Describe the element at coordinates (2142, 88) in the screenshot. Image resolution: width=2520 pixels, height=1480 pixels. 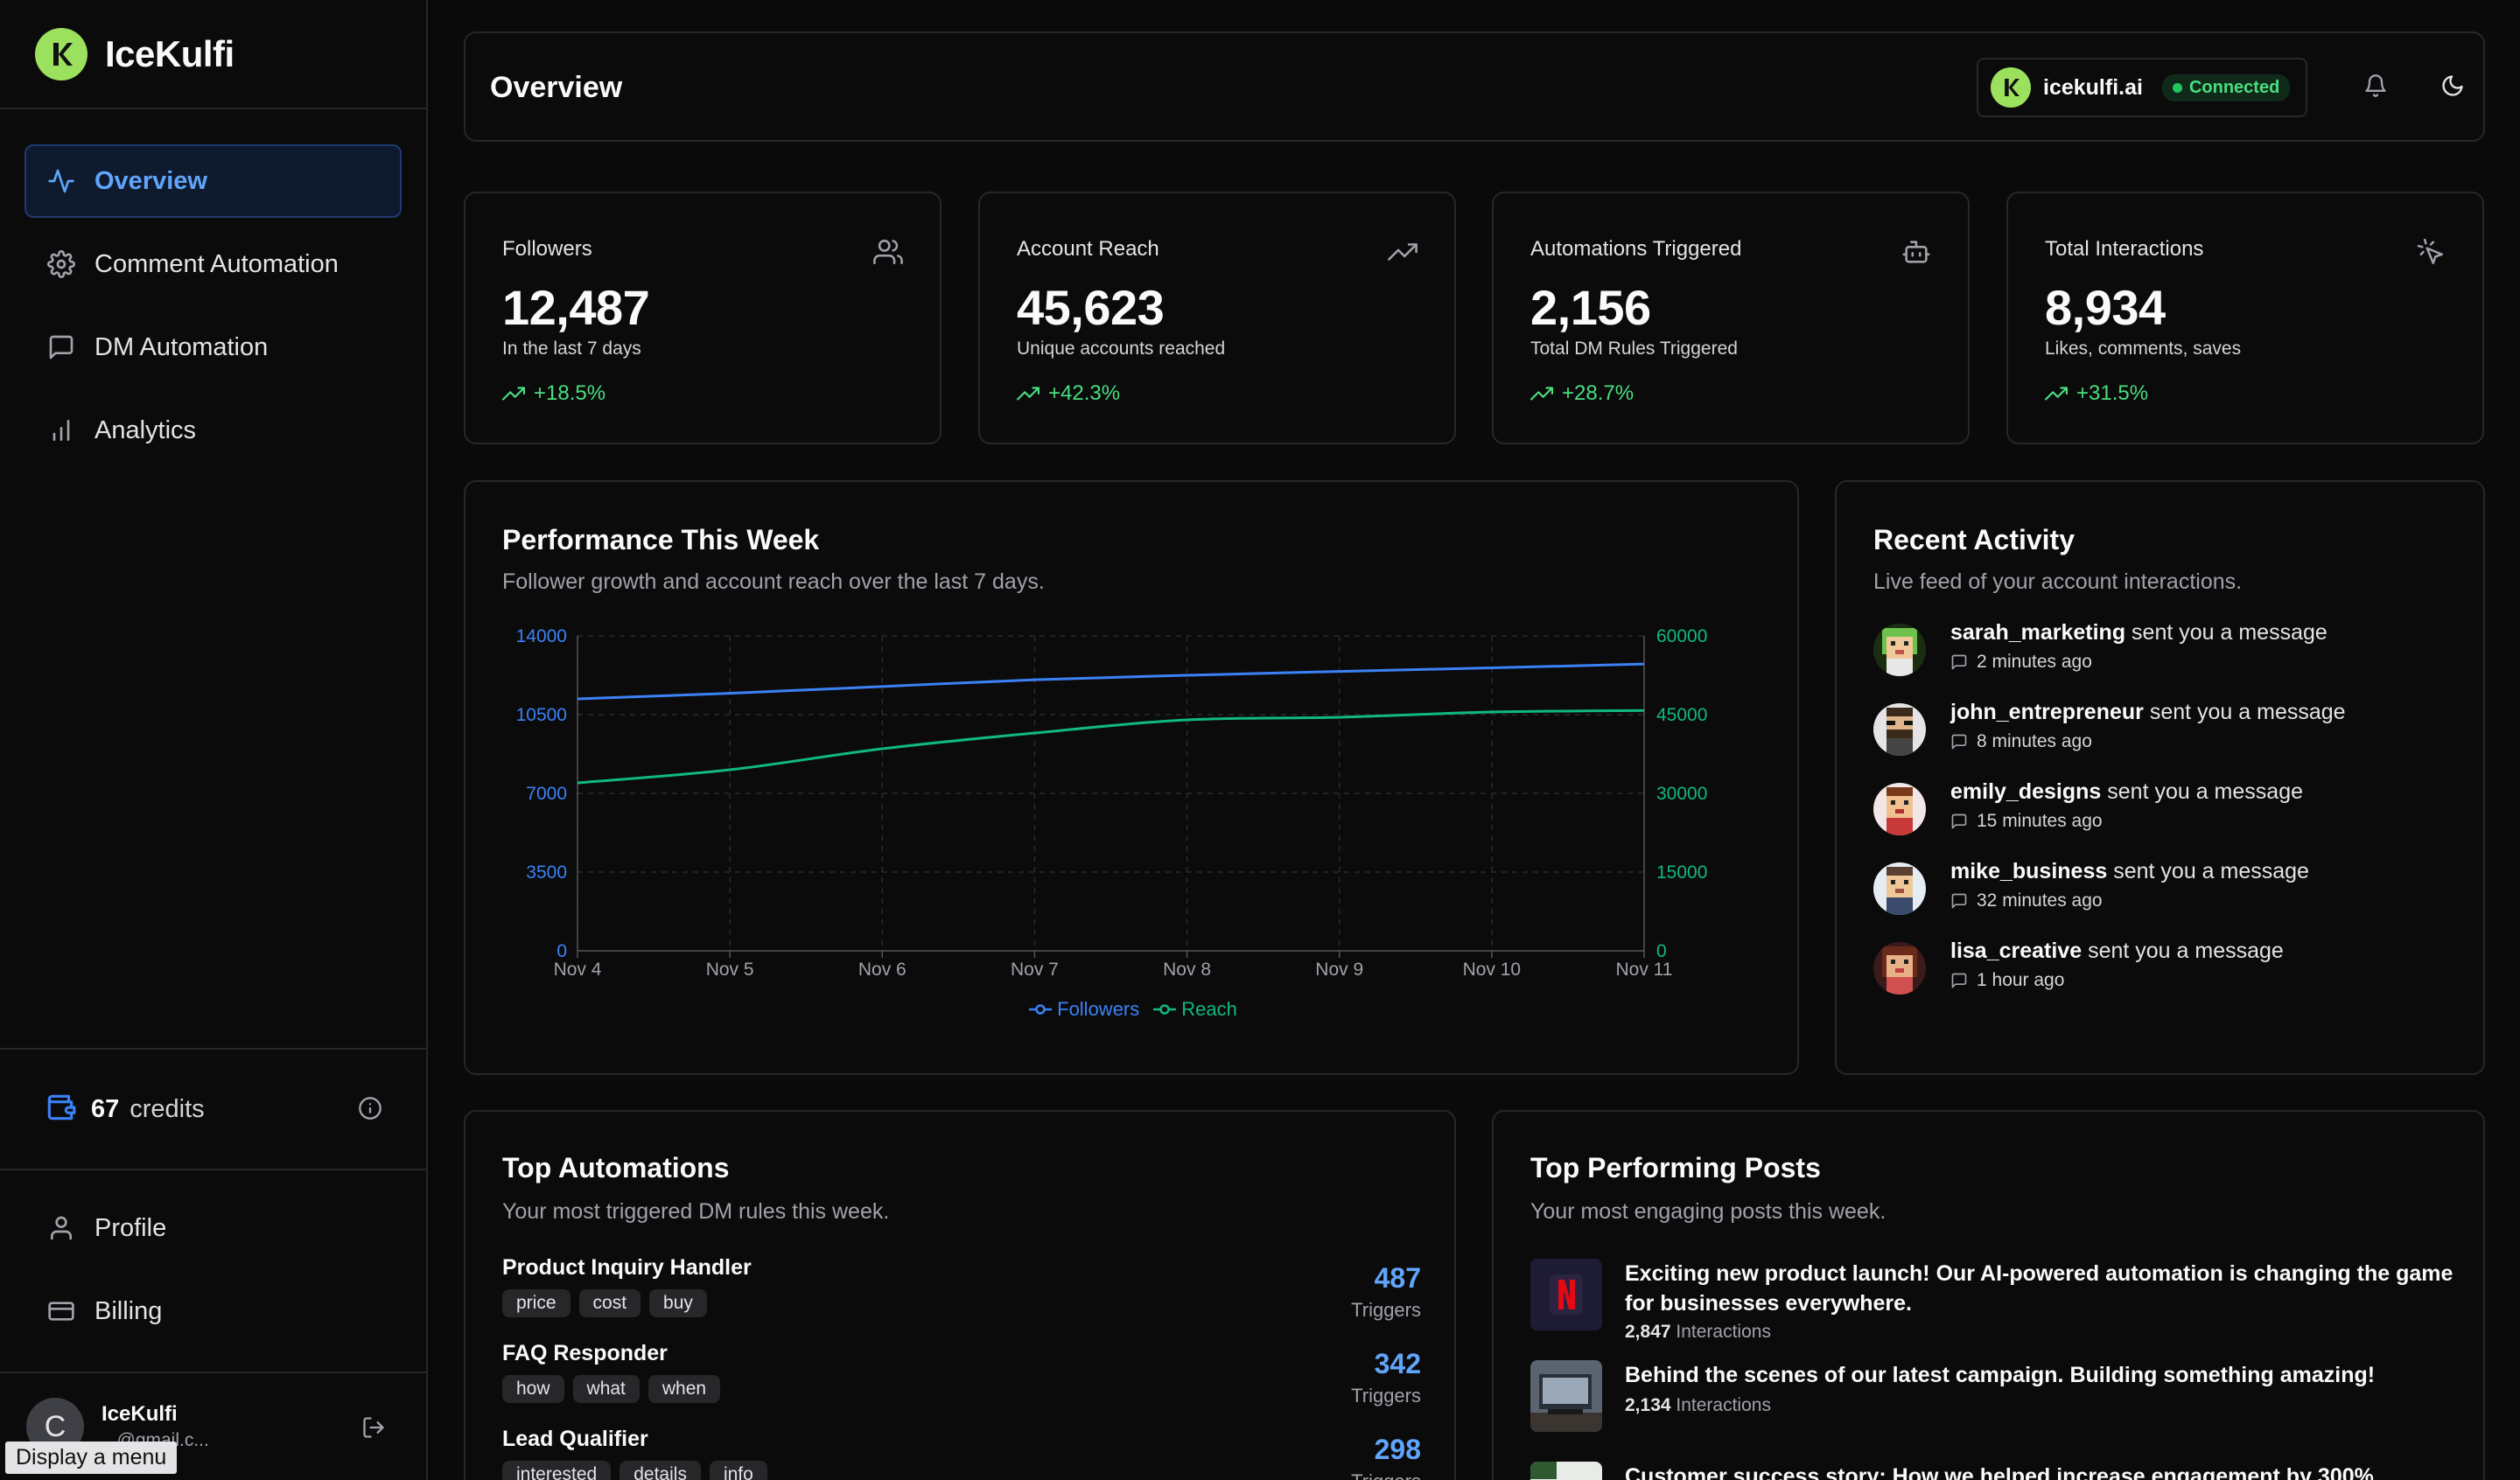
I see `account-switcher: icekulfi.ai Connected` at that location.